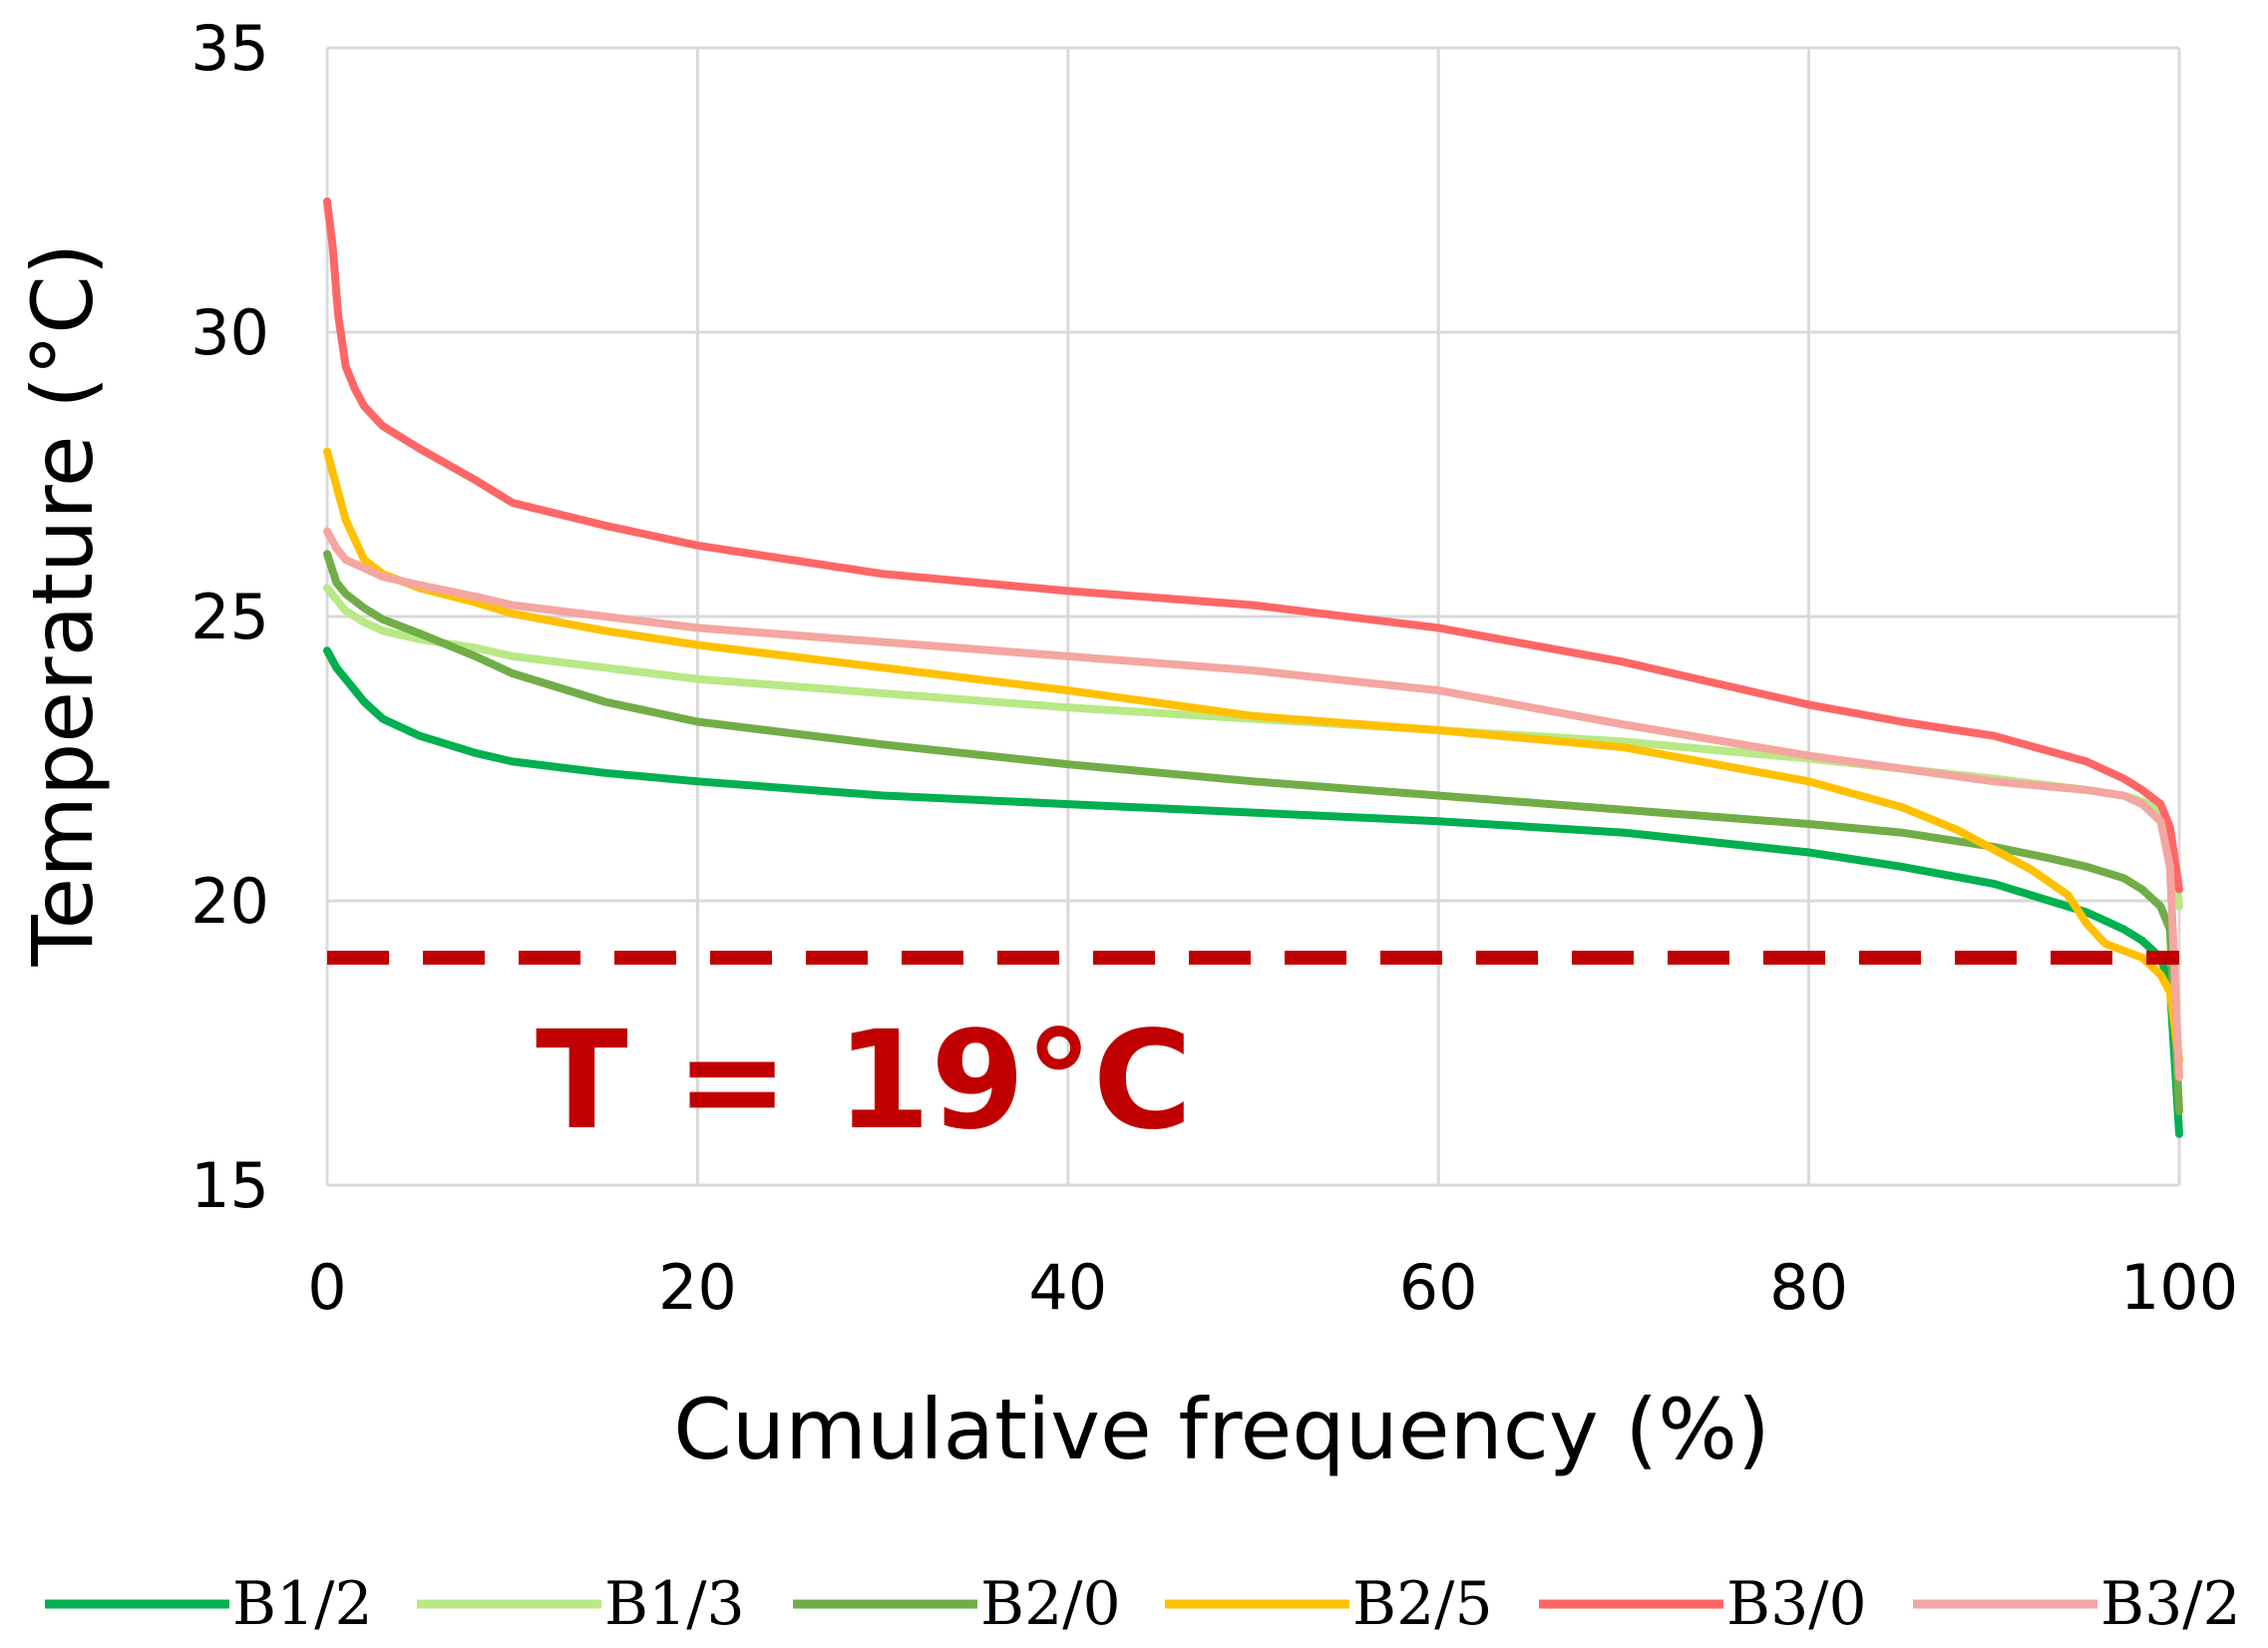 This screenshot has width=2268, height=1648. What do you see at coordinates (2179, 1288) in the screenshot?
I see `x-tick-label: 100` at bounding box center [2179, 1288].